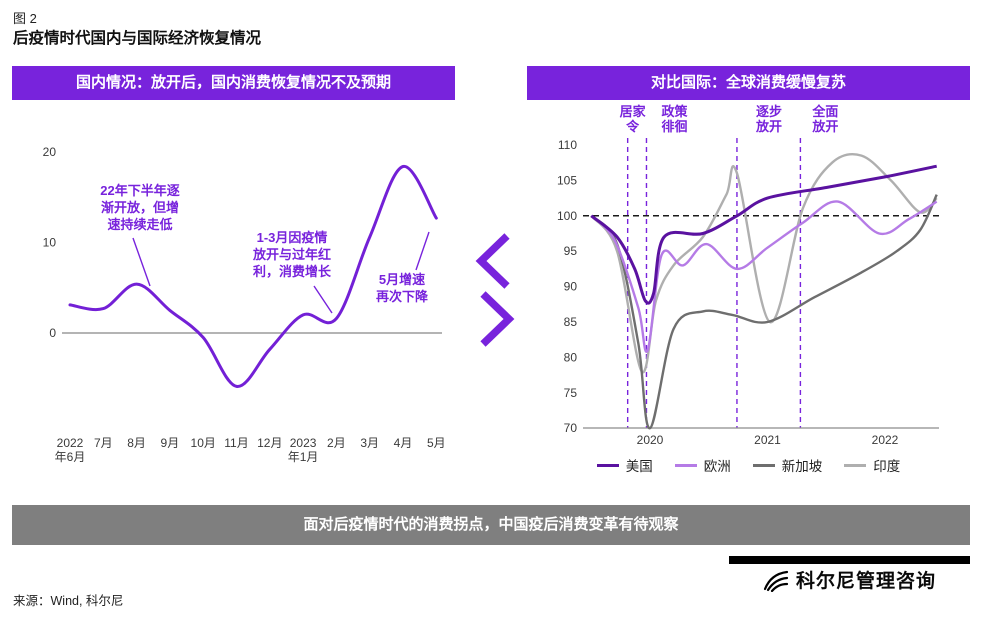  What do you see at coordinates (650, 439) in the screenshot?
I see `x-tick-label: 2020` at bounding box center [650, 439].